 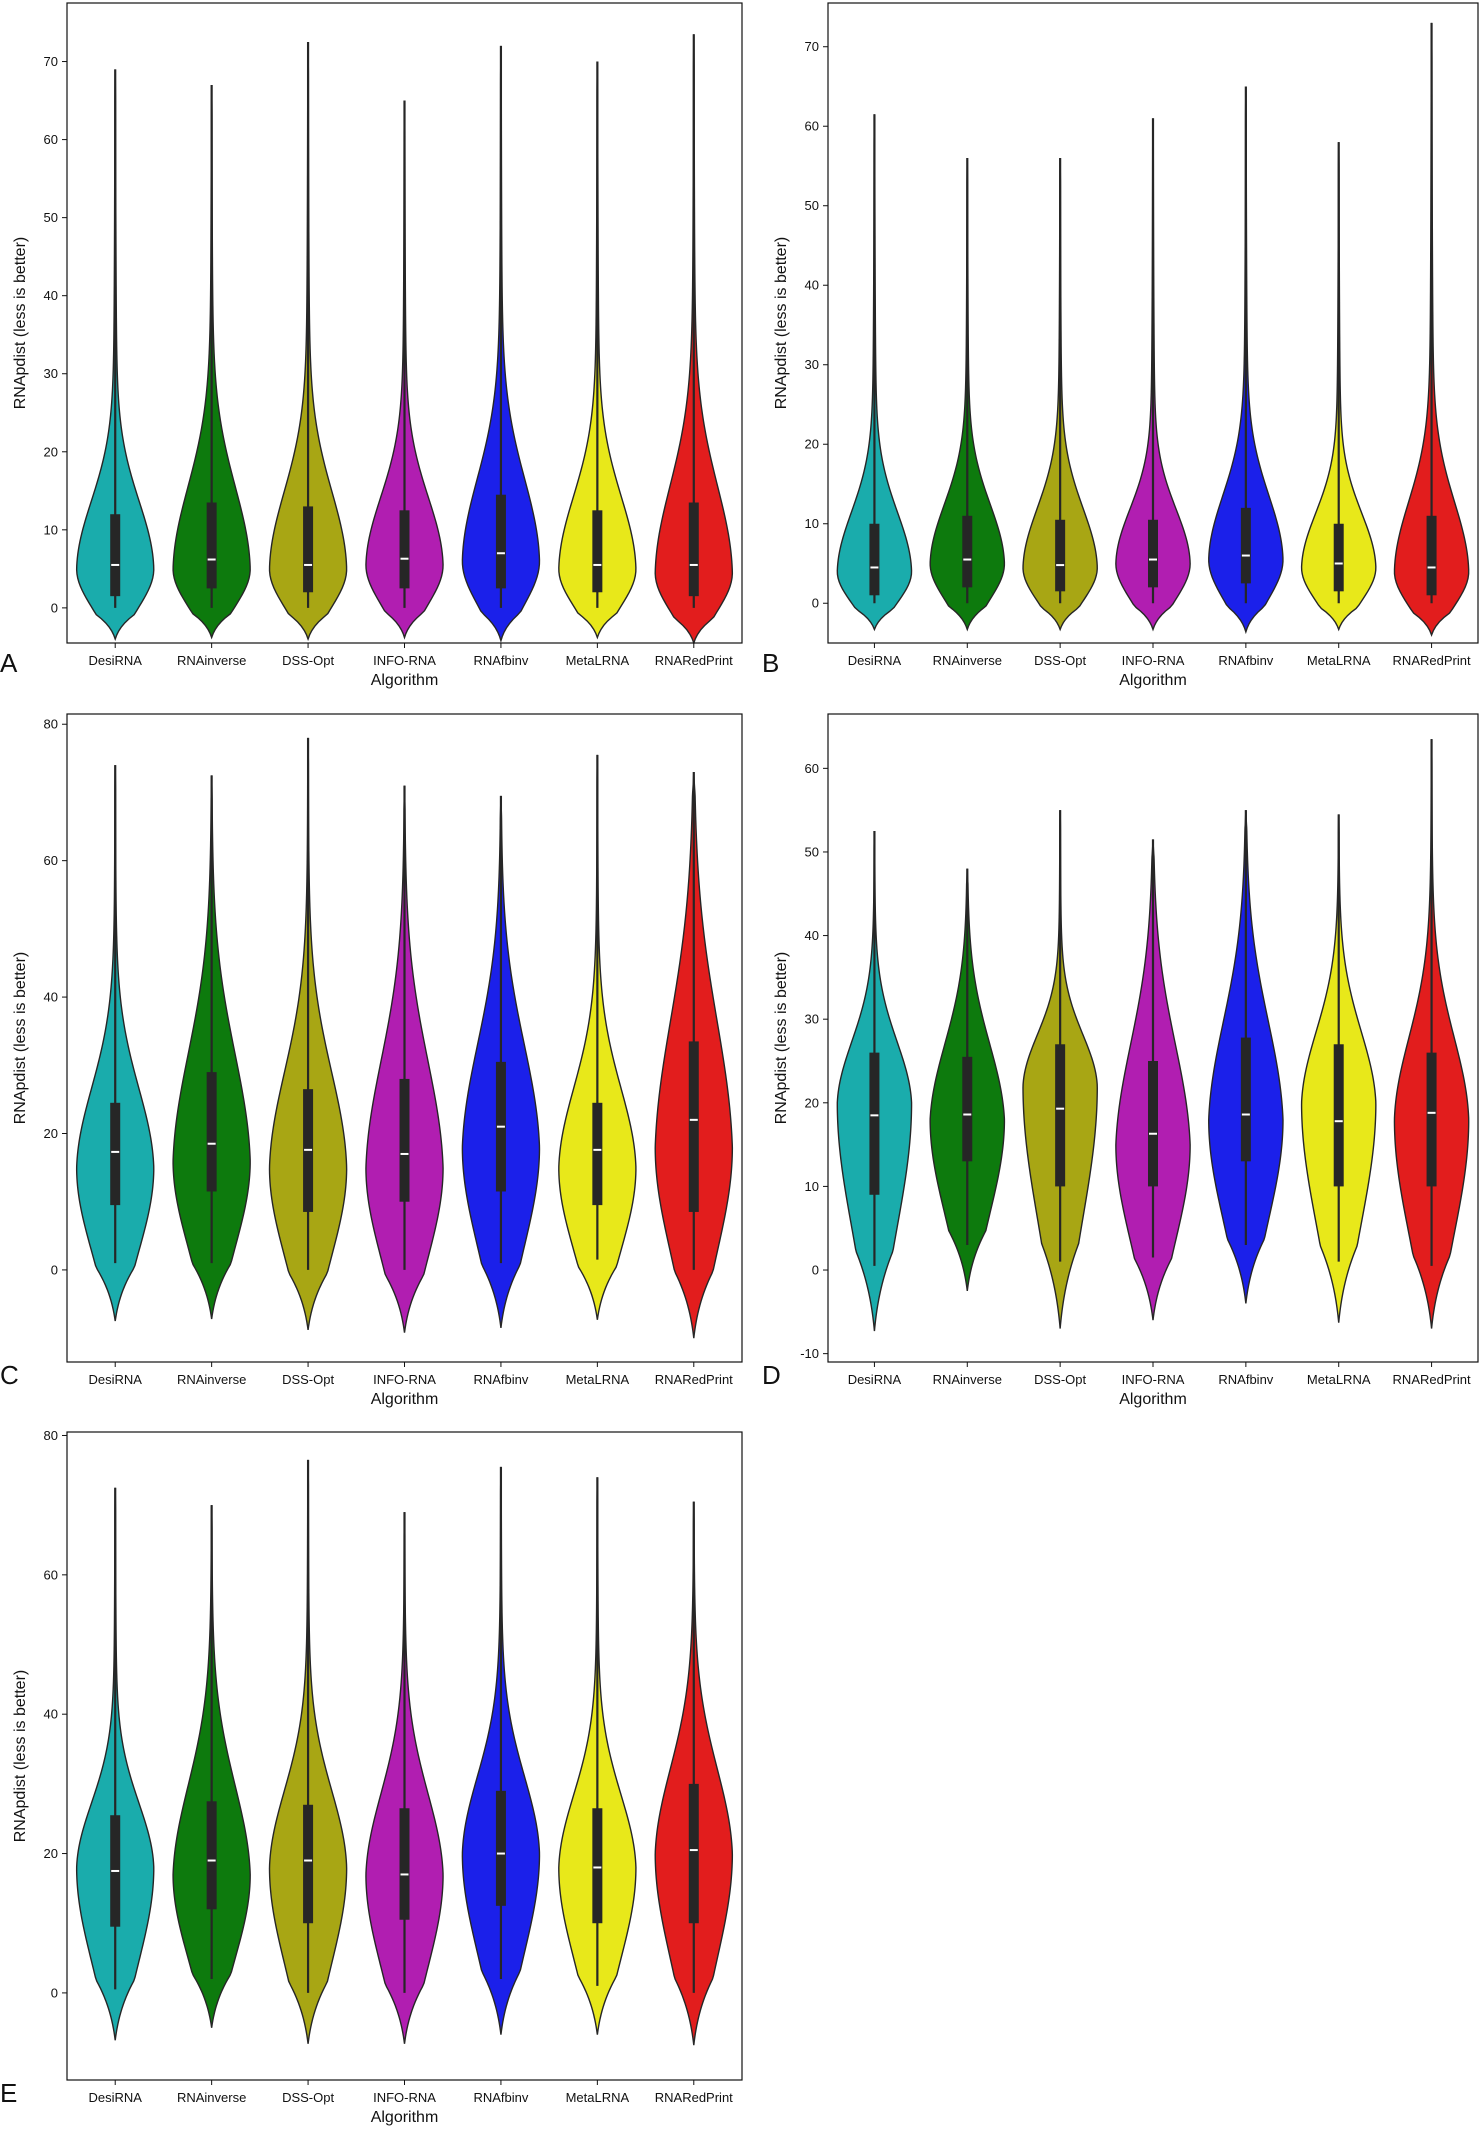 What do you see at coordinates (770, 663) in the screenshot?
I see `panel-label: B` at bounding box center [770, 663].